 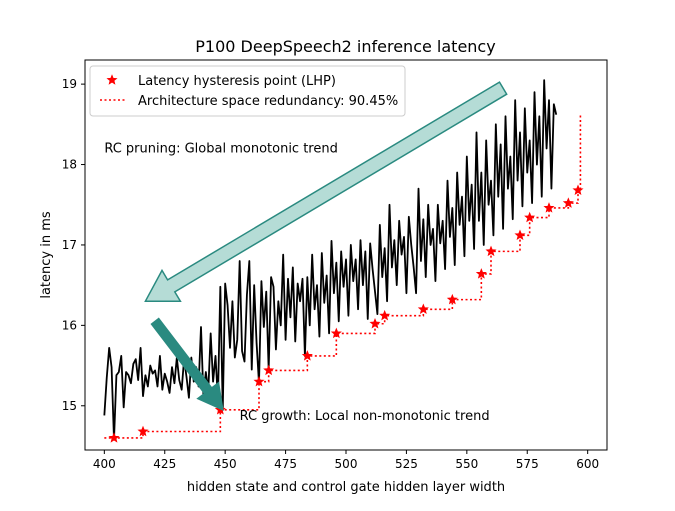 What do you see at coordinates (225, 464) in the screenshot?
I see `x-tick-label: 450` at bounding box center [225, 464].